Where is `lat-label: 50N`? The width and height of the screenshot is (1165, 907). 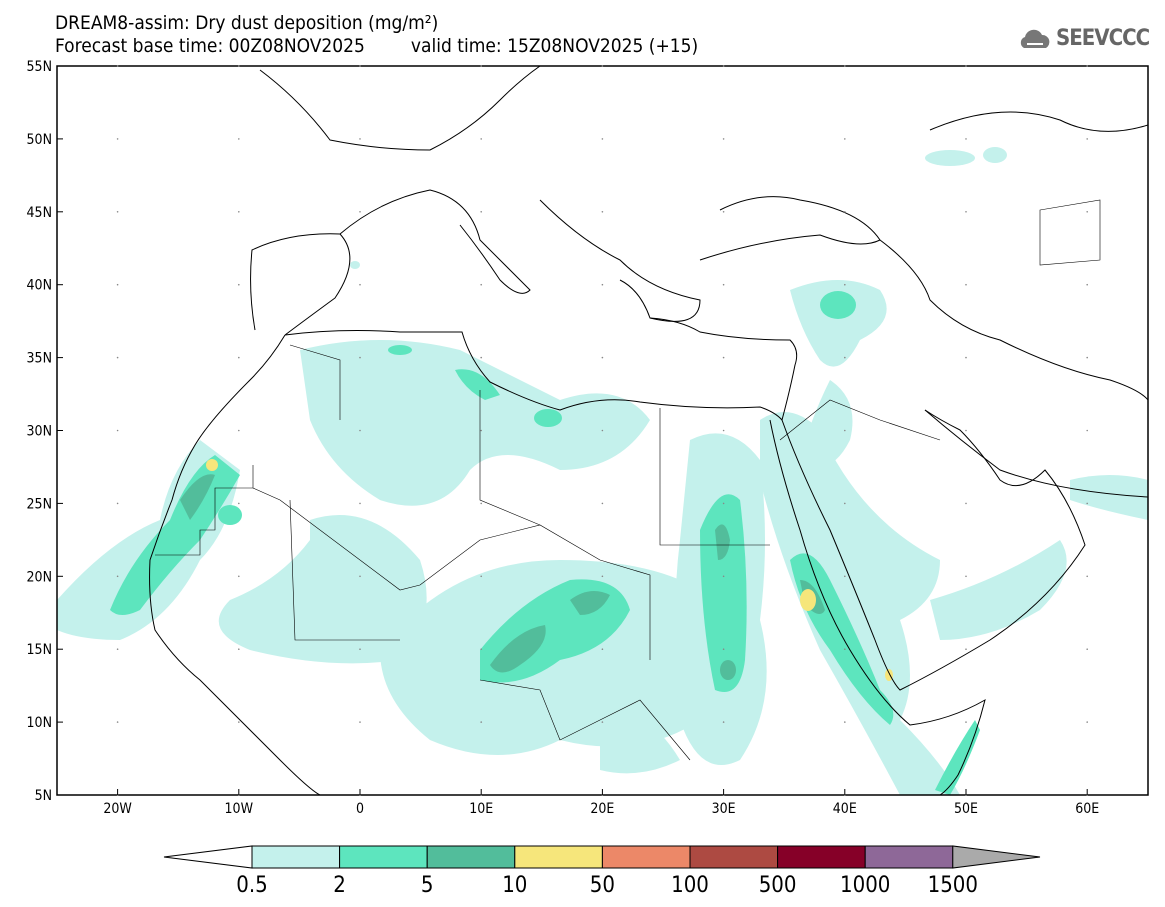 lat-label: 50N is located at coordinates (39, 140).